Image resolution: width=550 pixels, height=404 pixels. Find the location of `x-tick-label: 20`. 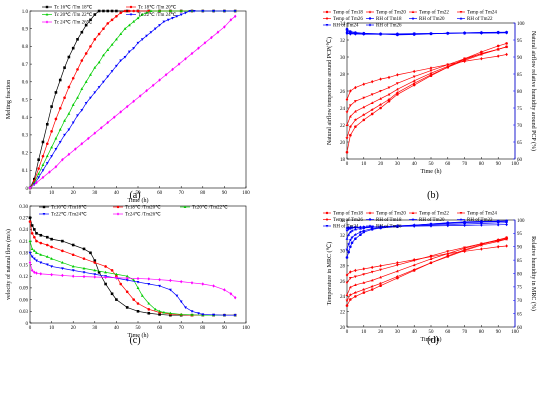

x-tick-label: 20 is located at coordinates (381, 164).